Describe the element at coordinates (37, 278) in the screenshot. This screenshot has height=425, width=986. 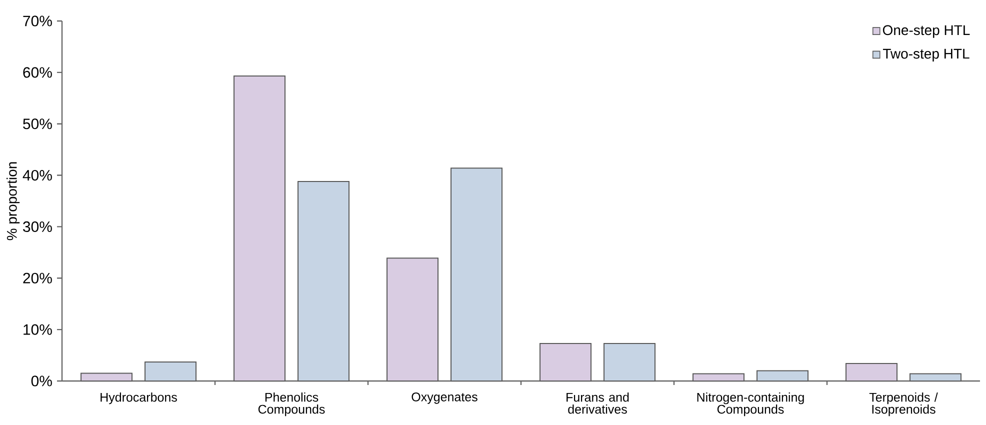
I see `y-tick-label: 20%` at that location.